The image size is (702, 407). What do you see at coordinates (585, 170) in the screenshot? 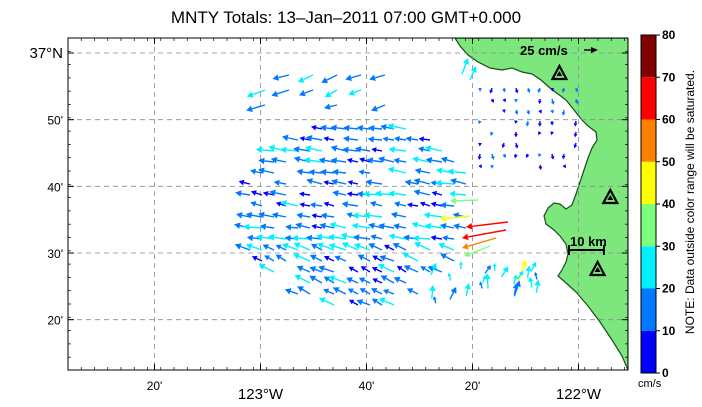
I see `radar-stations` at bounding box center [585, 170].